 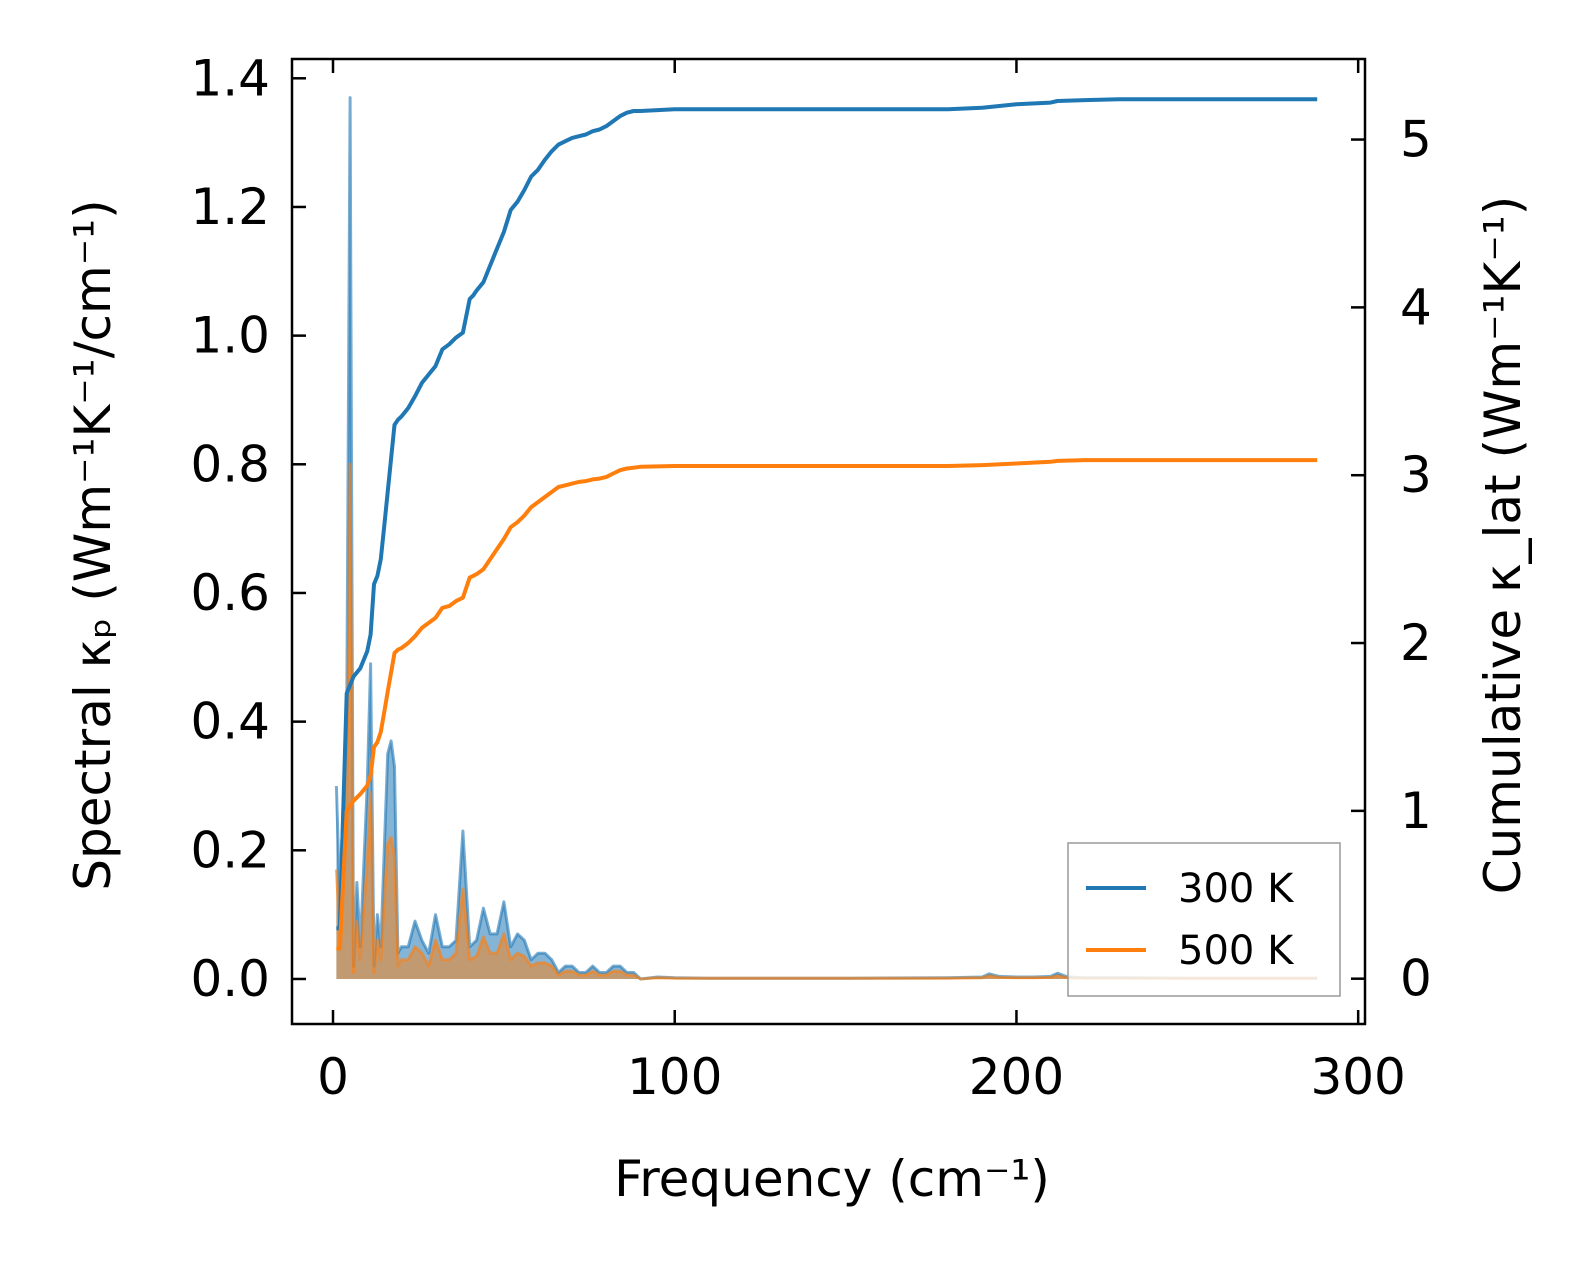 I want to click on x-tick-label: 200, so click(x=1016, y=1077).